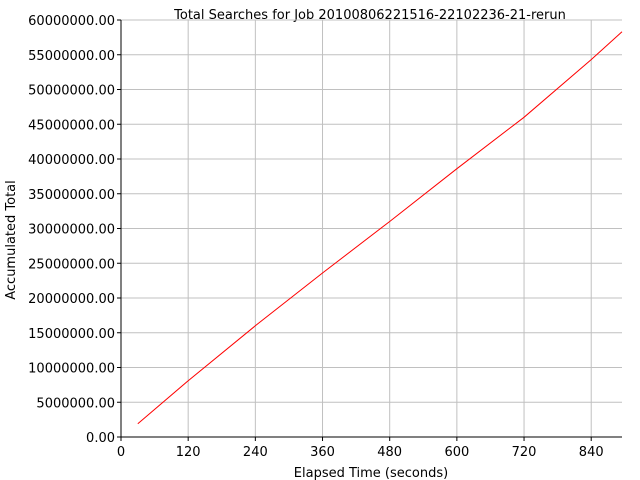  Describe the element at coordinates (255, 452) in the screenshot. I see `x-tick-label: 240` at that location.